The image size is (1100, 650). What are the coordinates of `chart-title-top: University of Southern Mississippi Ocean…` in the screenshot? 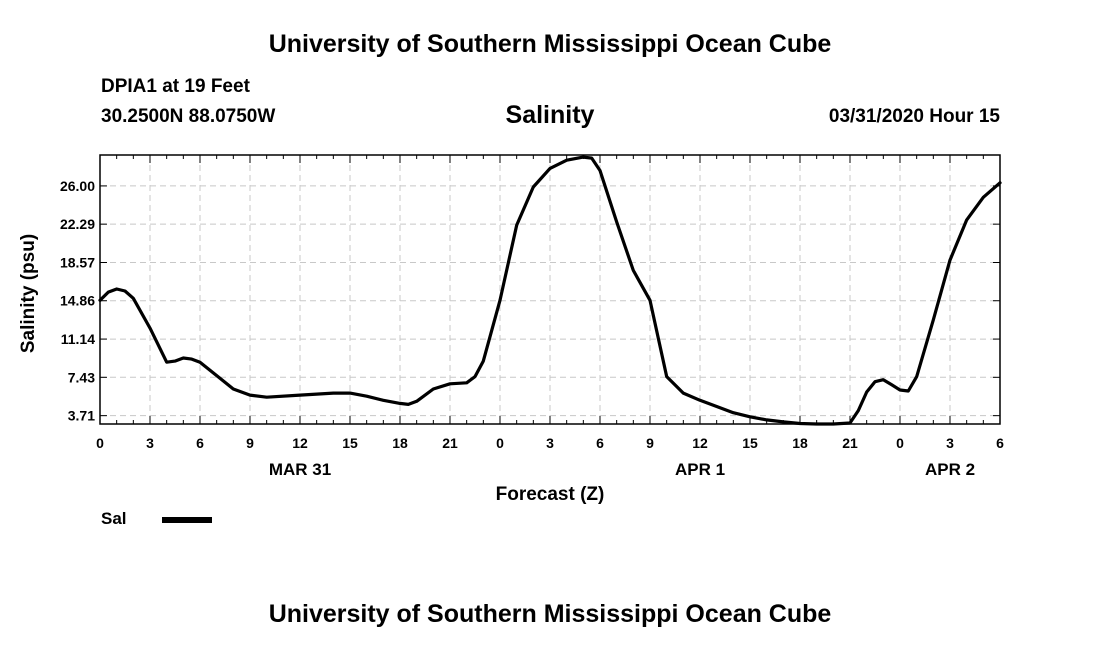 It's located at (550, 44).